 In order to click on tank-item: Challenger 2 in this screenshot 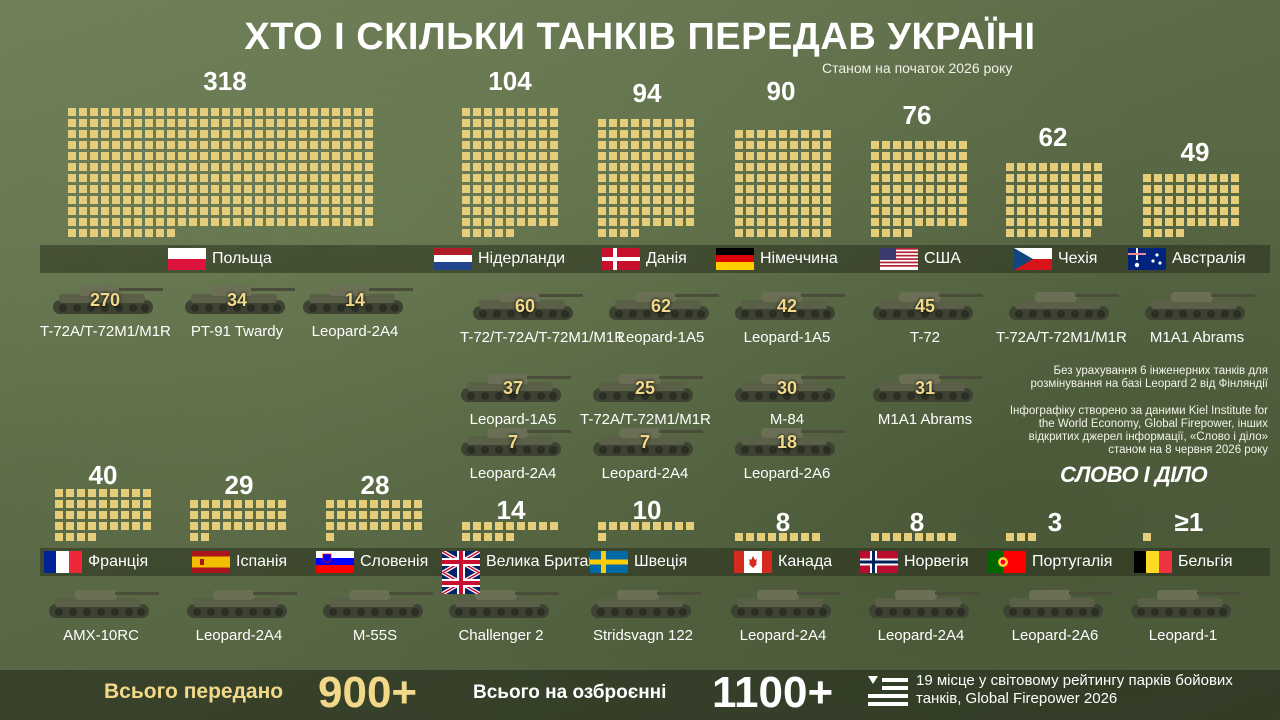, I will do `click(501, 613)`.